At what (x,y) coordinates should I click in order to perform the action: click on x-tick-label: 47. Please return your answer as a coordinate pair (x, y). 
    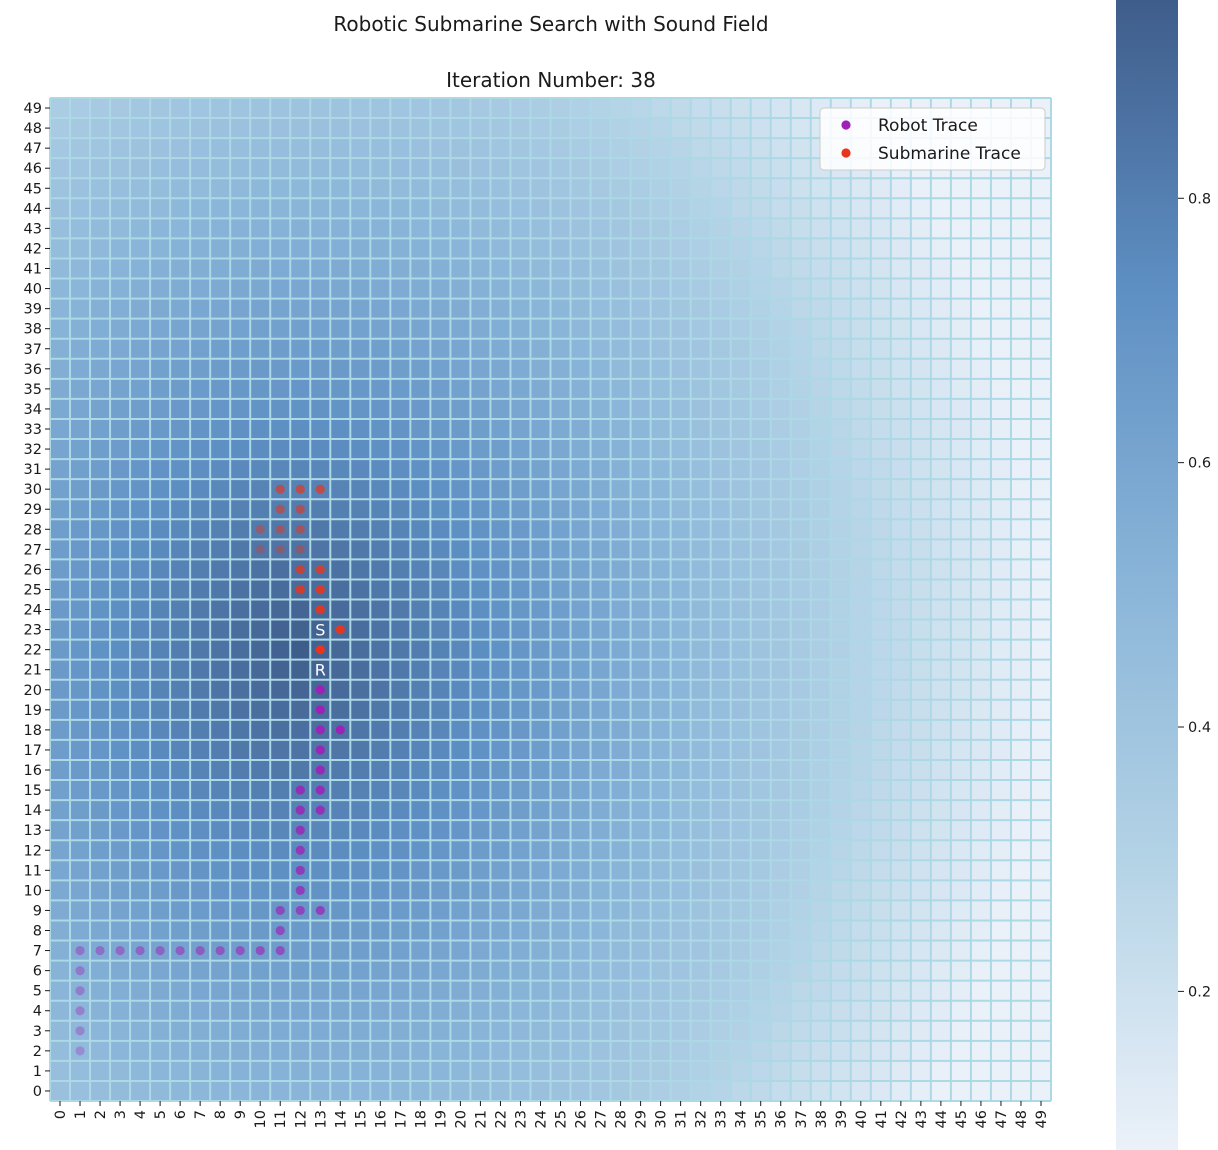
    Looking at the image, I should click on (1002, 1119).